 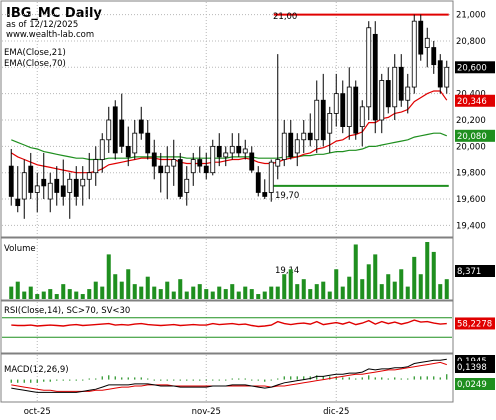 What do you see at coordinates (472, 102) in the screenshot?
I see `ema21-badge: 20,346` at bounding box center [472, 102].